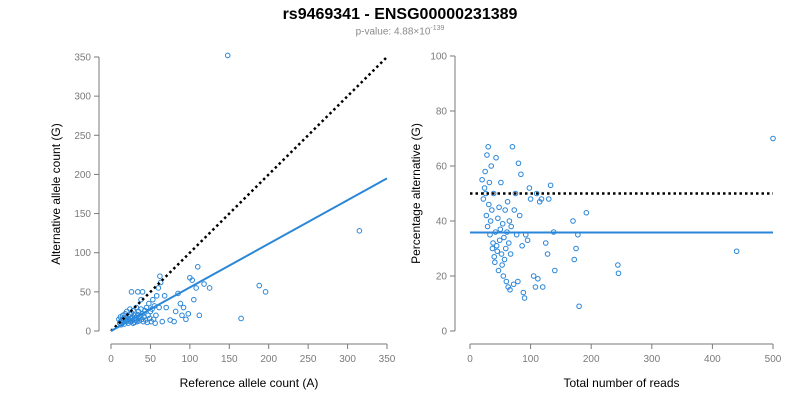 The height and width of the screenshot is (400, 800). I want to click on left-y-tick-label: 350, so click(82, 58).